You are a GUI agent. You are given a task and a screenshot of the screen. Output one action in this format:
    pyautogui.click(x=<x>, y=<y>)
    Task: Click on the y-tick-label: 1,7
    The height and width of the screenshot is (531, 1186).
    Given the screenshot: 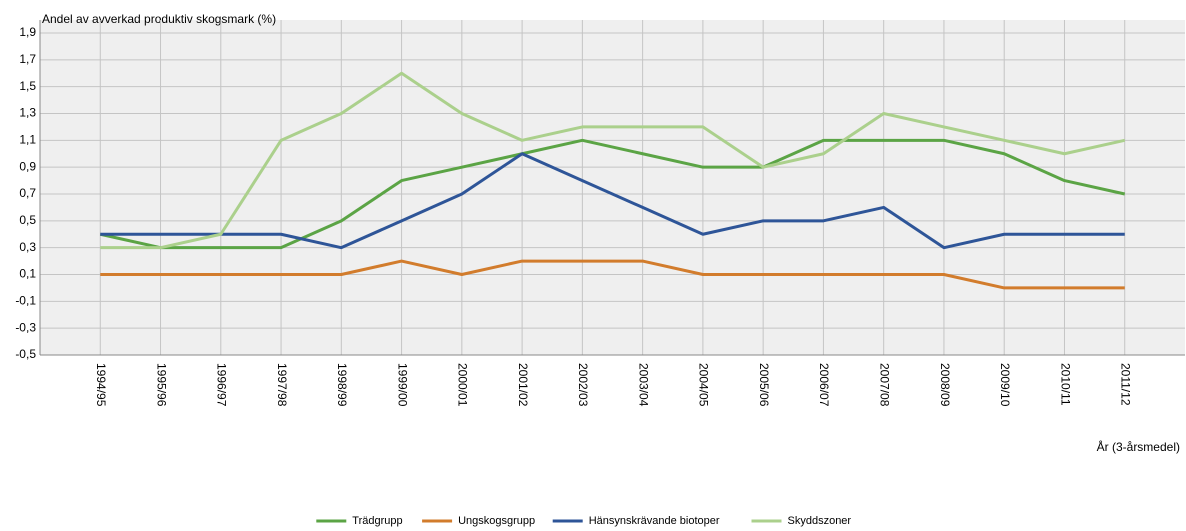 What is the action you would take?
    pyautogui.click(x=27, y=59)
    